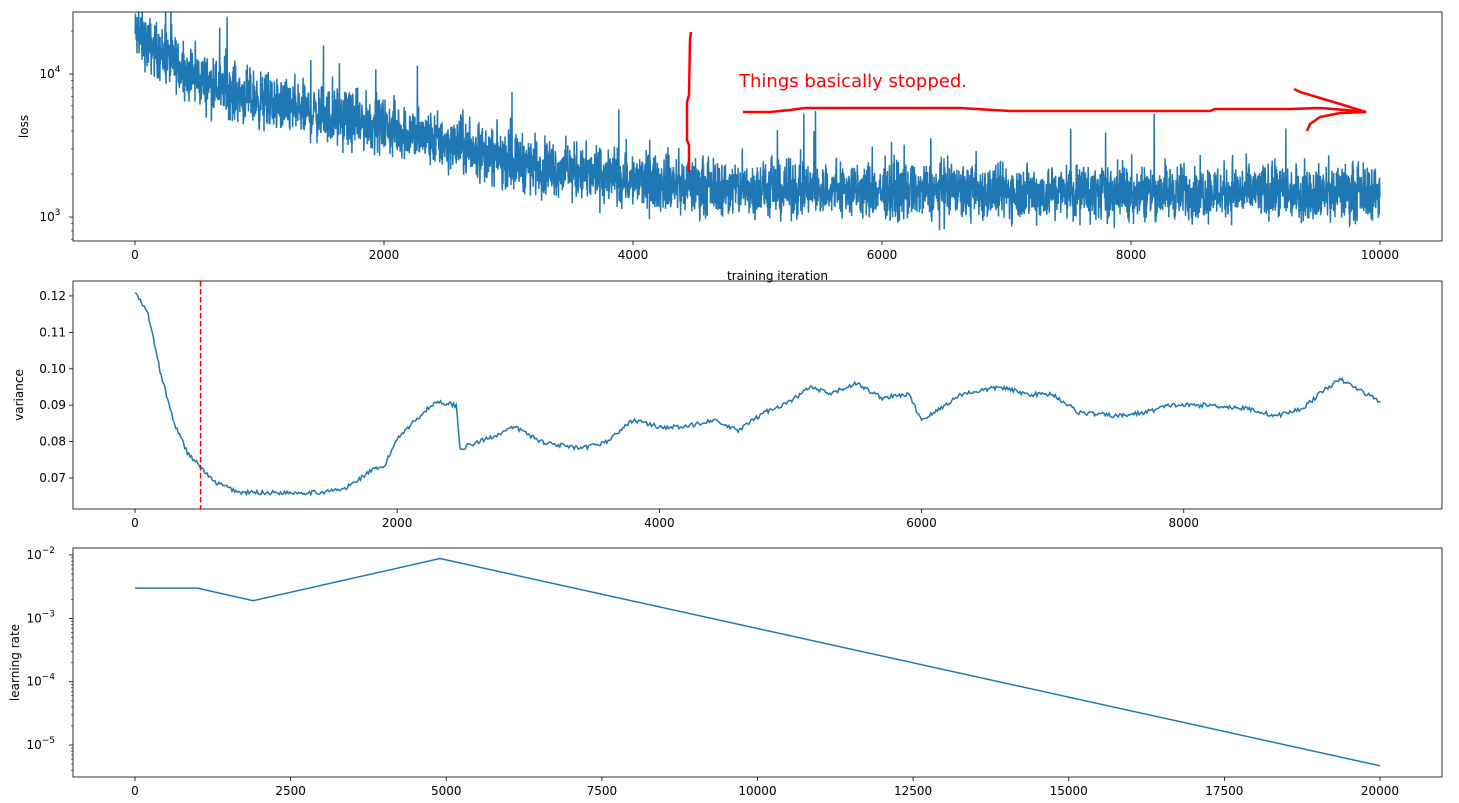 The height and width of the screenshot is (803, 1459). I want to click on y-tick-label: 0.10, so click(52, 369).